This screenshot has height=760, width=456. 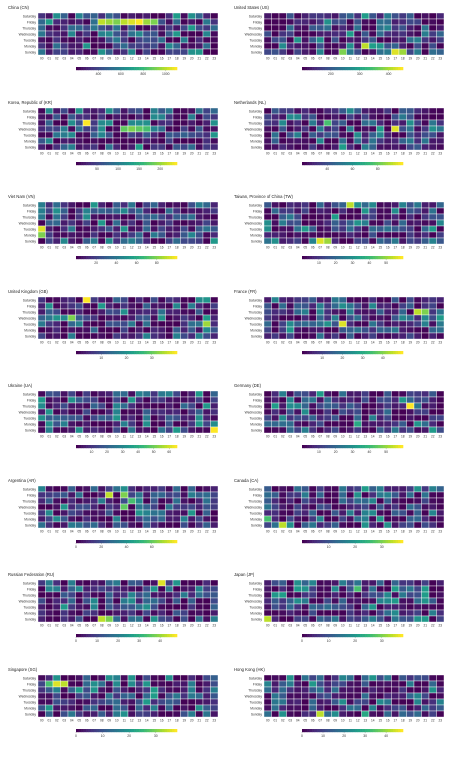 I want to click on row-label: Saturday, so click(x=256, y=394).